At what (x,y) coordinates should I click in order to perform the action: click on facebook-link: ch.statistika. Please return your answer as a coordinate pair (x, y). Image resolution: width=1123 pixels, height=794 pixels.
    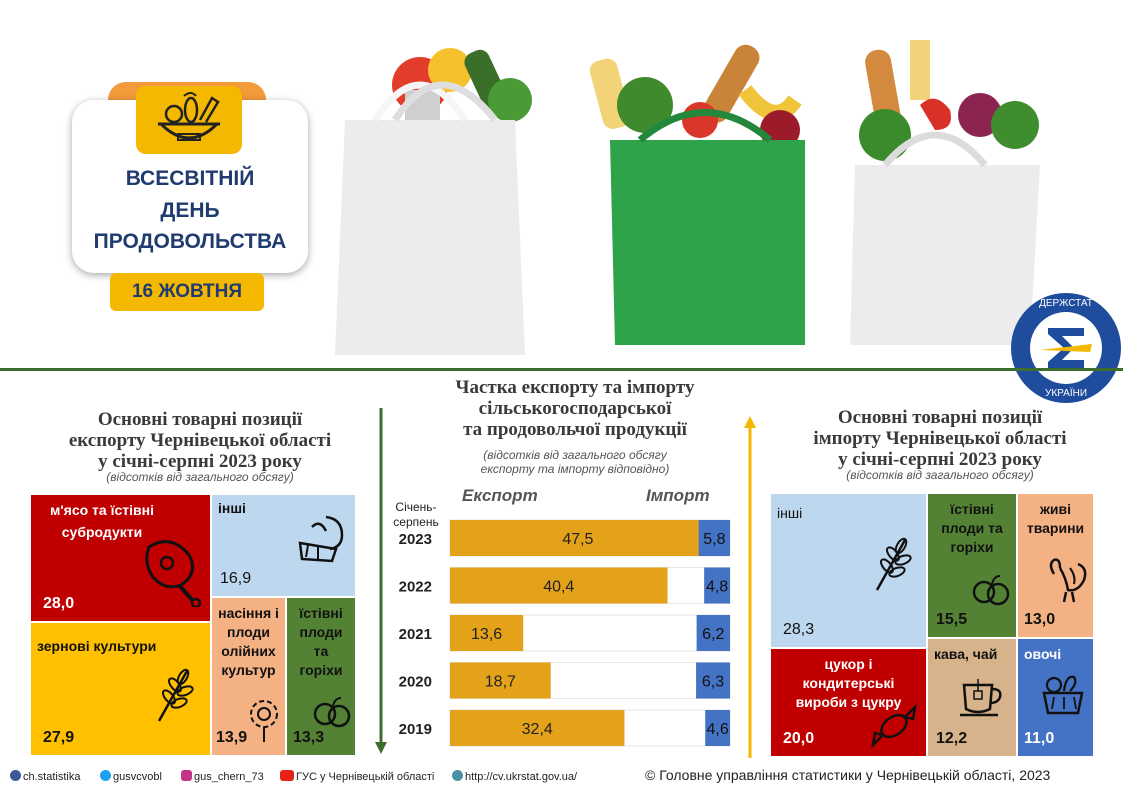
    Looking at the image, I should click on (45, 776).